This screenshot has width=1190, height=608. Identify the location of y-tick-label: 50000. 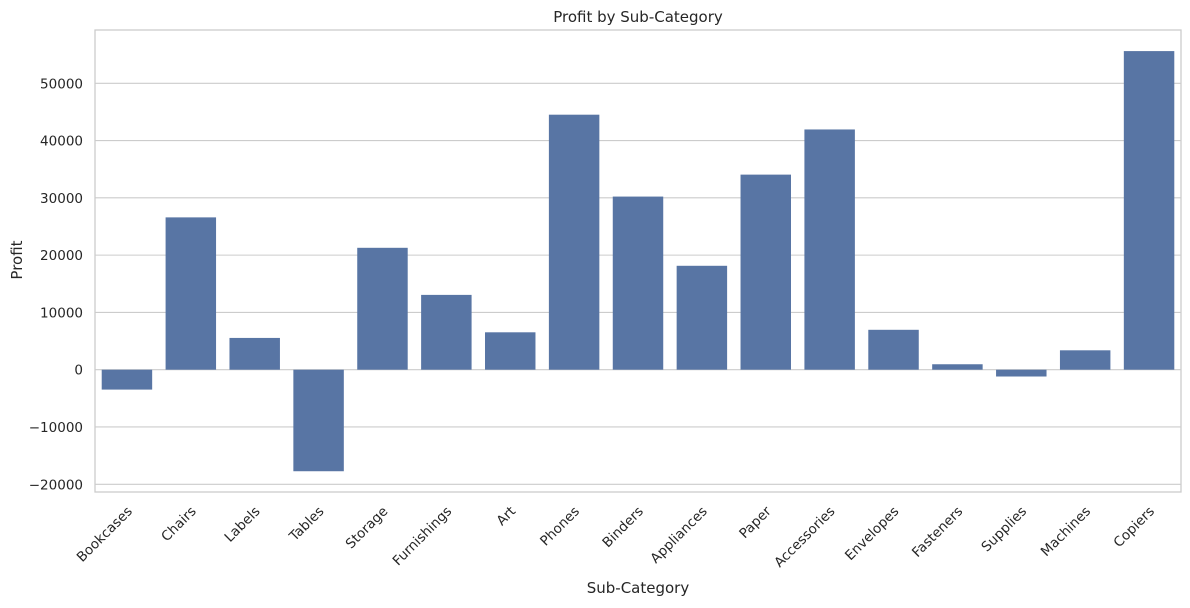
(61, 84).